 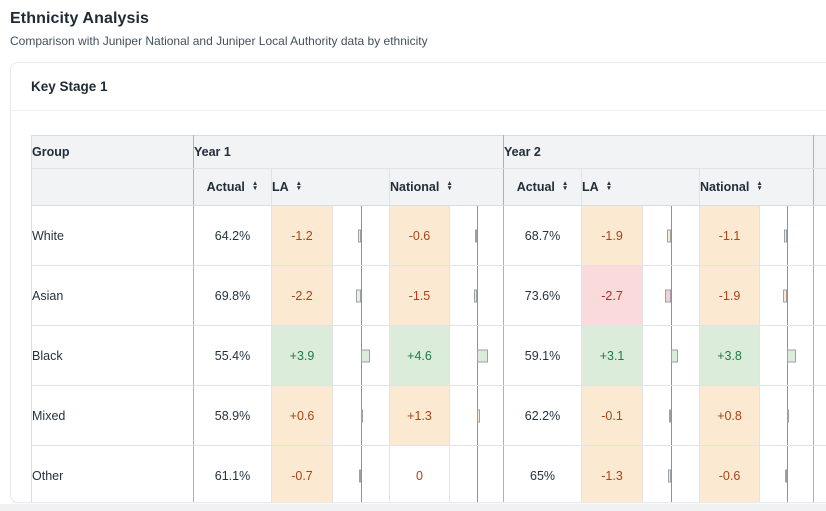 I want to click on subheader-filler, so click(x=819, y=187).